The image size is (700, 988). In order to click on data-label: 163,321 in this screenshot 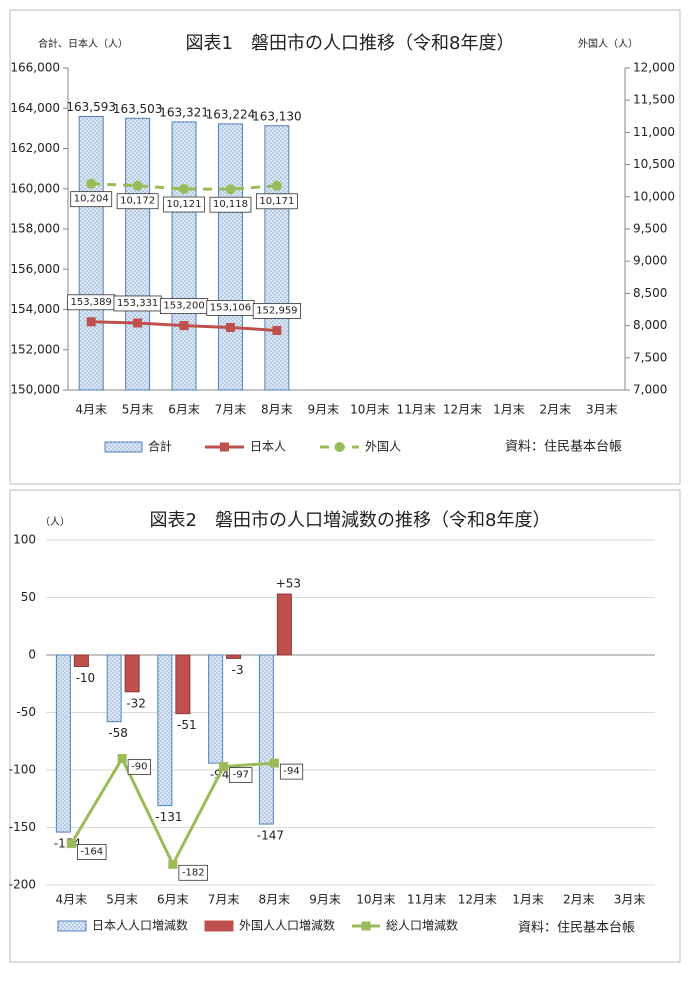, I will do `click(184, 112)`.